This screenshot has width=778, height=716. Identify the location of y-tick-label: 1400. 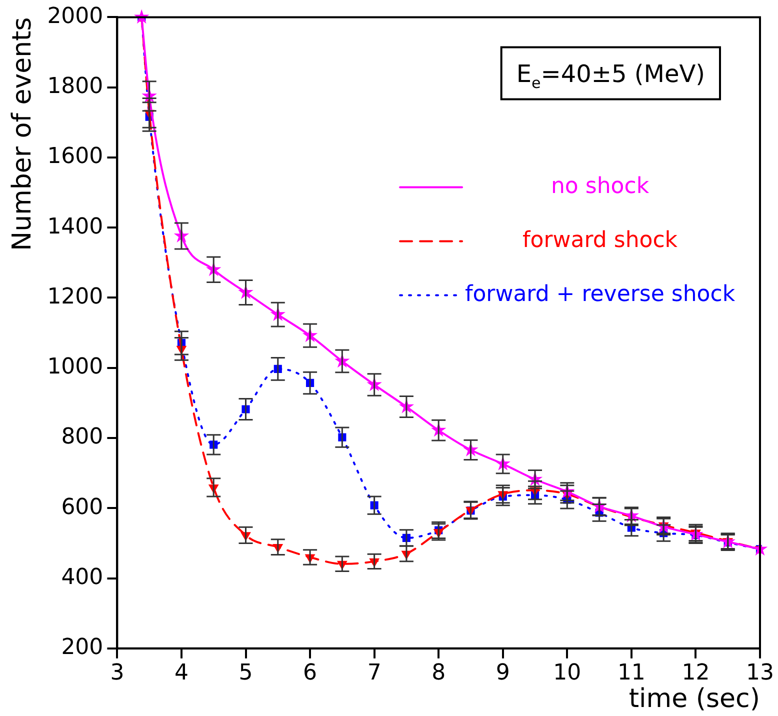
(75, 227).